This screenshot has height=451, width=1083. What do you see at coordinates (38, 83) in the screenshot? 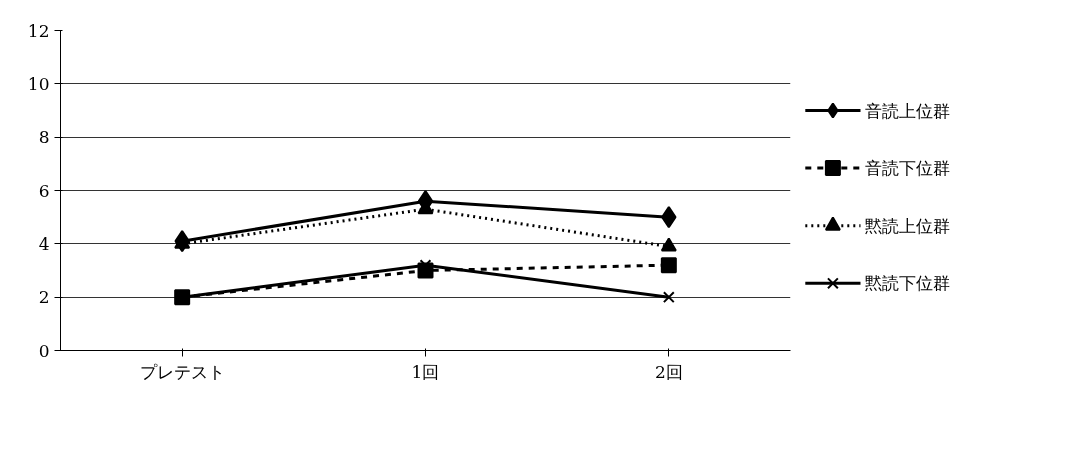
I see `y-tick-label: 10` at bounding box center [38, 83].